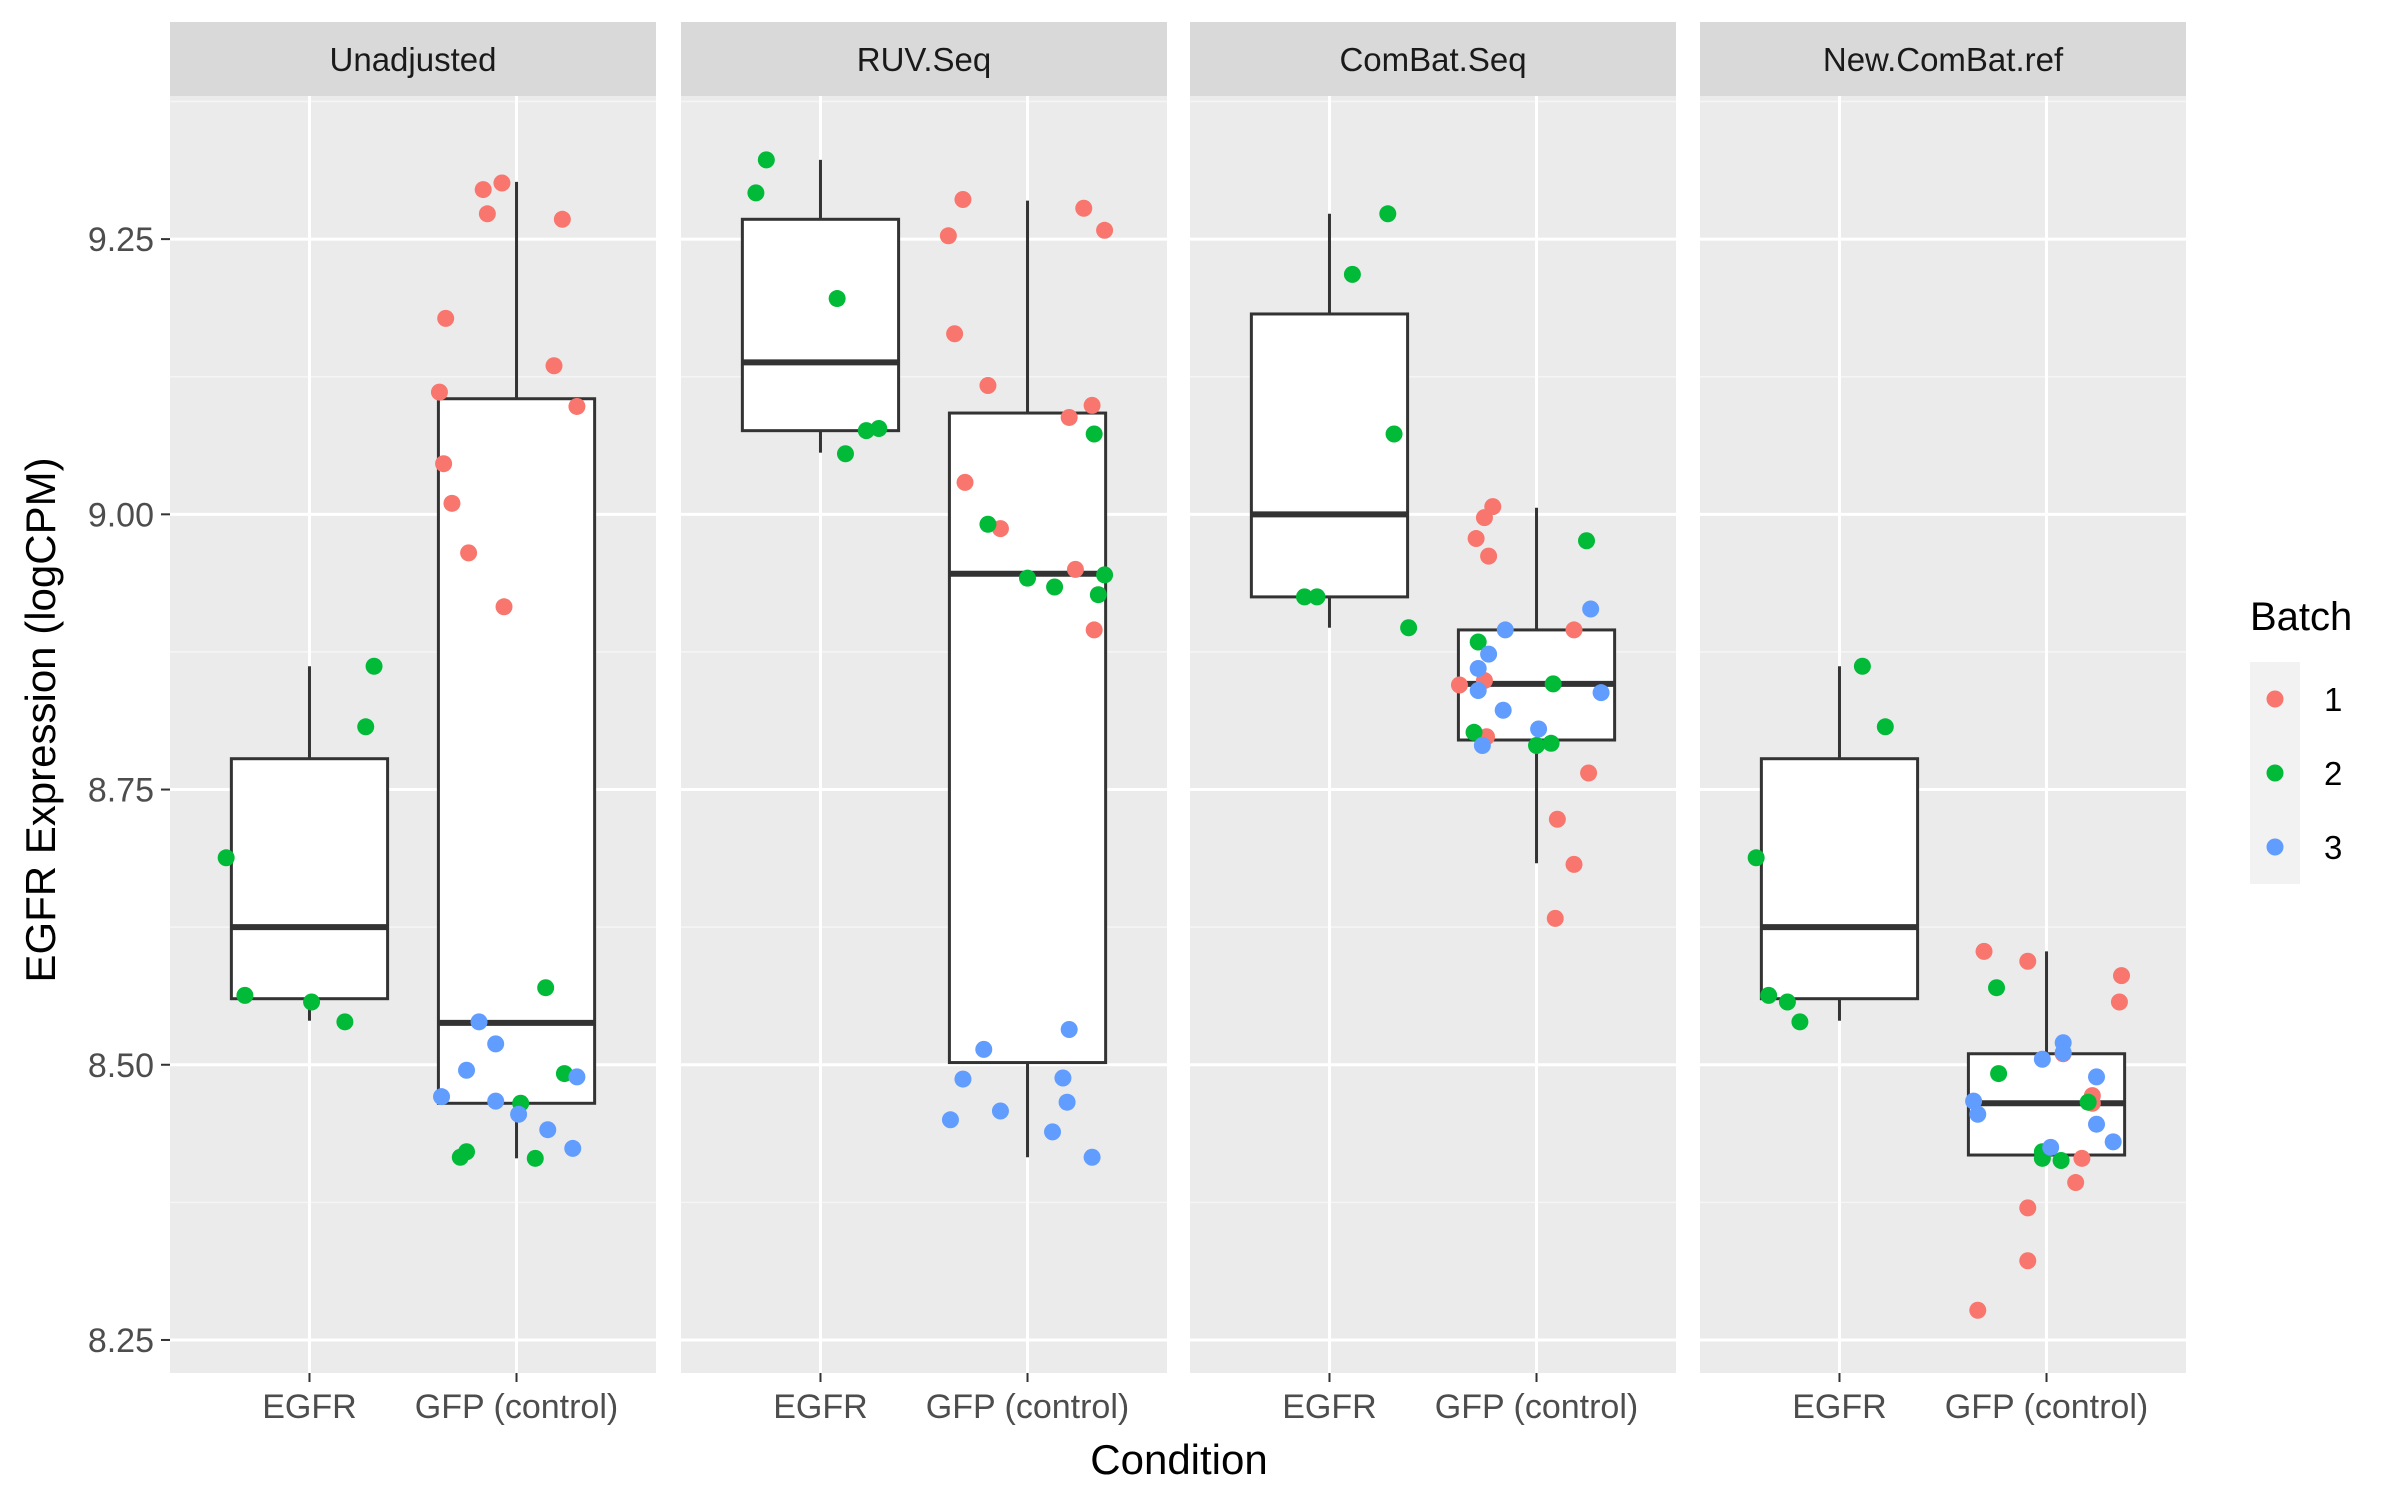 This screenshot has height=1500, width=2400. Describe the element at coordinates (121, 1341) in the screenshot. I see `y-tick-label: 8.25` at that location.